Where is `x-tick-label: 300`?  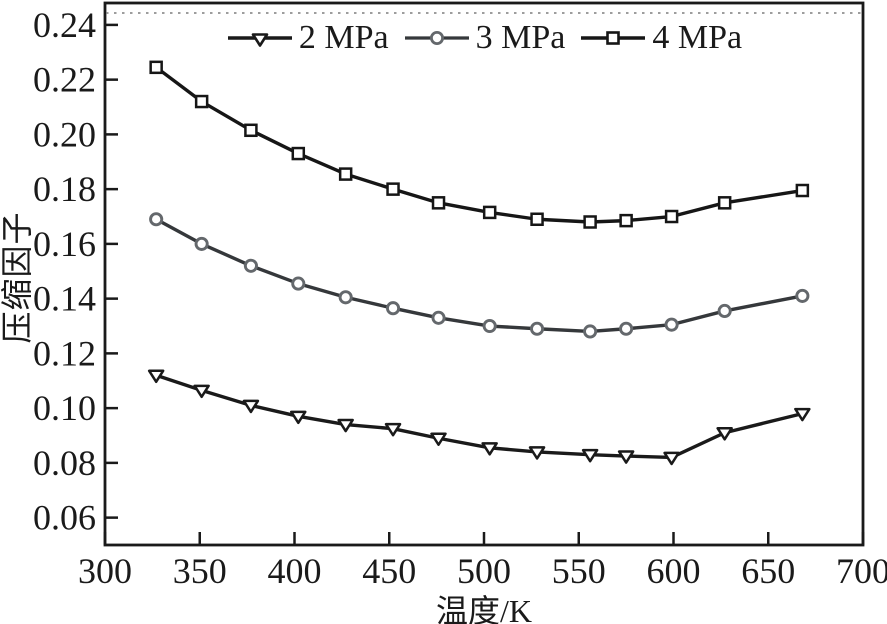 x-tick-label: 300 is located at coordinates (105, 571).